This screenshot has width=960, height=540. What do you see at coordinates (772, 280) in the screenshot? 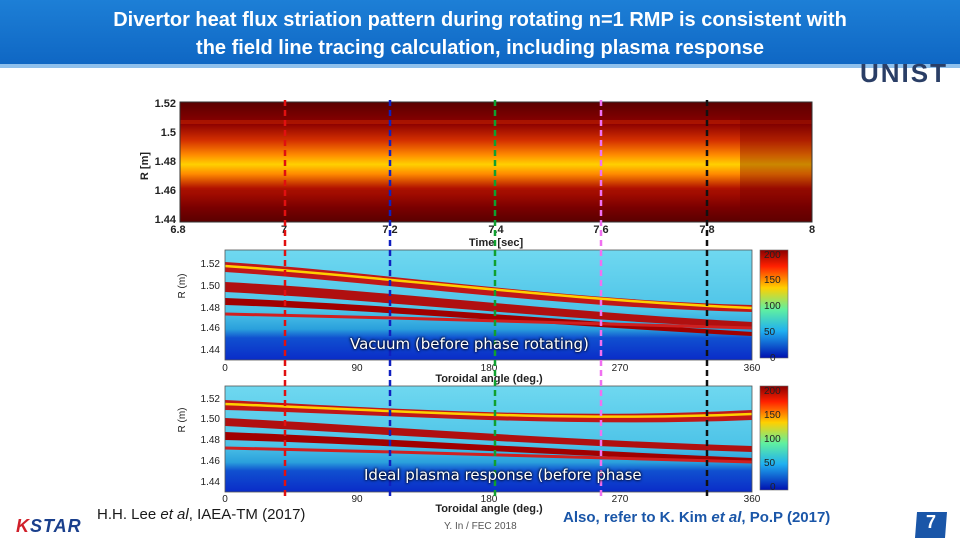
I see `middle-cbar-tick: 150` at bounding box center [772, 280].